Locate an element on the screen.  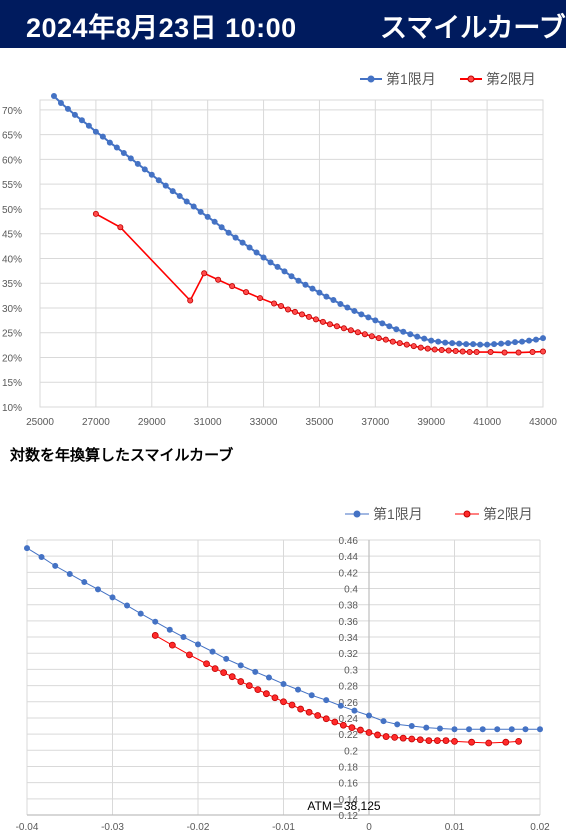
chart1-y-tick-label: 35% is located at coordinates (12, 284).